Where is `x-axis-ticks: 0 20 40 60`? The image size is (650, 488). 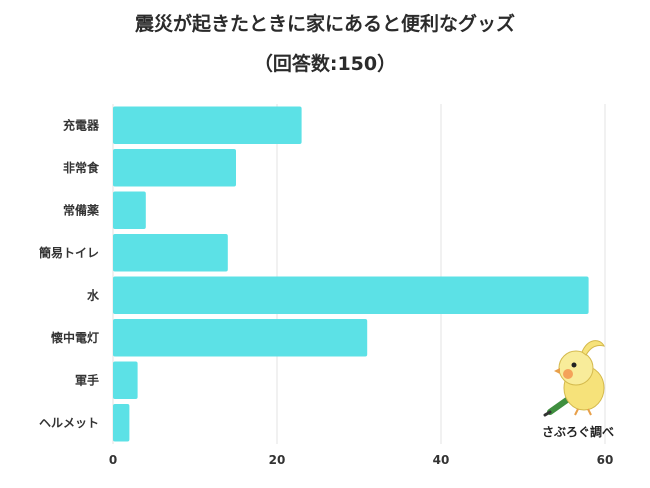 x-axis-ticks: 0 20 40 60 is located at coordinates (361, 460).